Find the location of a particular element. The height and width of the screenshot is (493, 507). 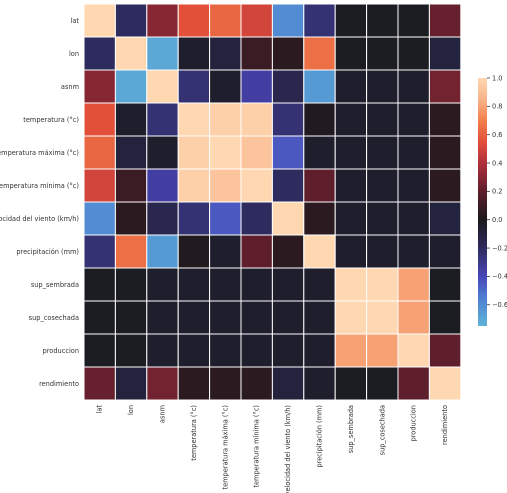

column-label: rendimiento is located at coordinates (445, 425).